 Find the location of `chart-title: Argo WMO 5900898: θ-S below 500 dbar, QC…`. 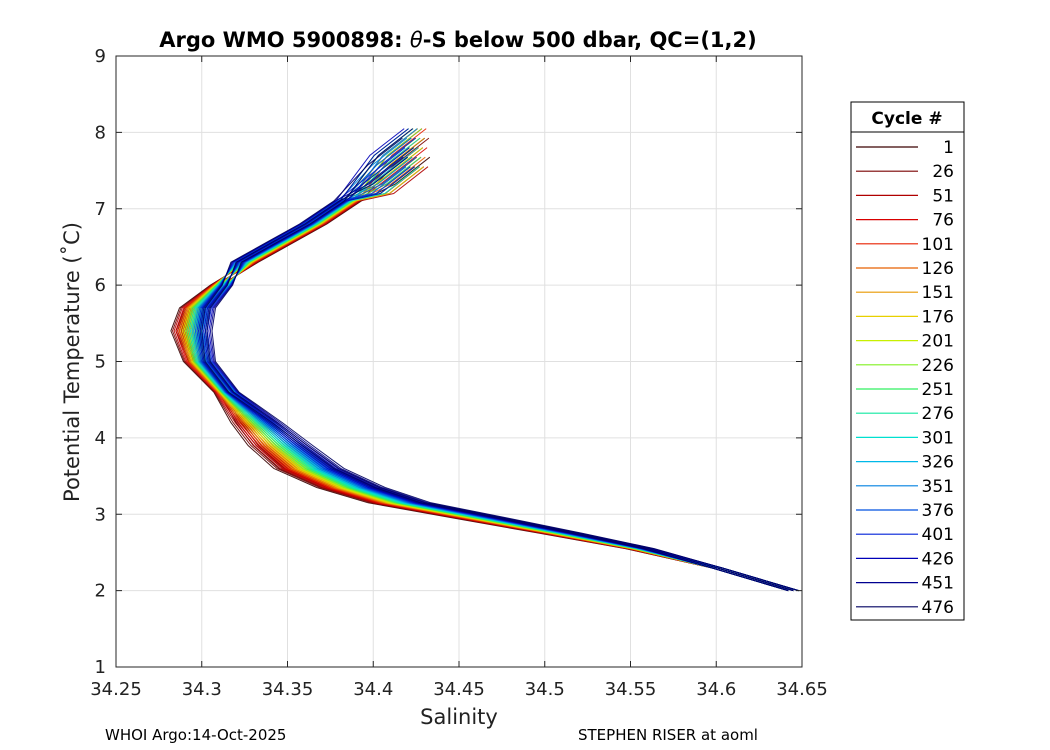

chart-title: Argo WMO 5900898: θ-S below 500 dbar, QC… is located at coordinates (457, 40).